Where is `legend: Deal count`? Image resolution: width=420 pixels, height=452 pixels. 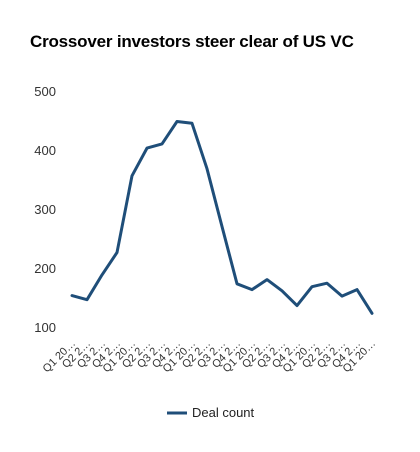 legend: Deal count is located at coordinates (211, 412).